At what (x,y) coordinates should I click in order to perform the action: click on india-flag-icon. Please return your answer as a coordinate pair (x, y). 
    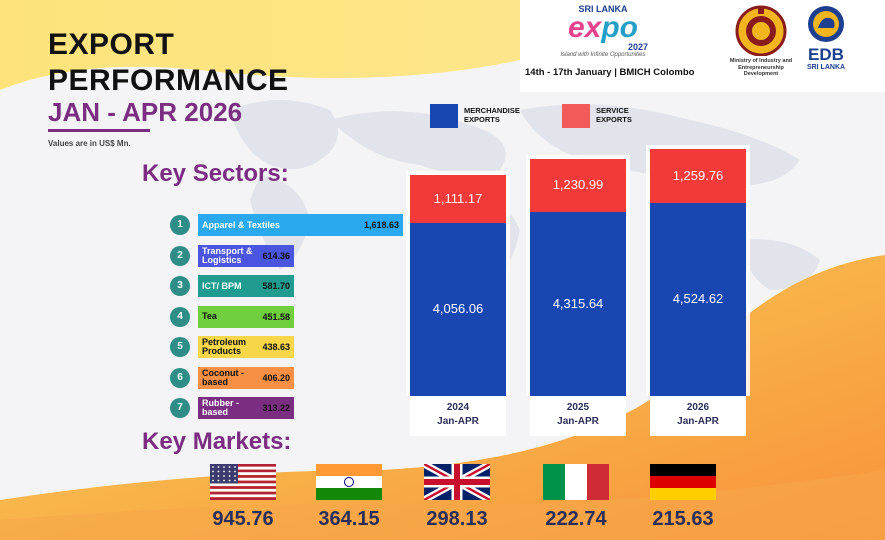
    Looking at the image, I should click on (349, 482).